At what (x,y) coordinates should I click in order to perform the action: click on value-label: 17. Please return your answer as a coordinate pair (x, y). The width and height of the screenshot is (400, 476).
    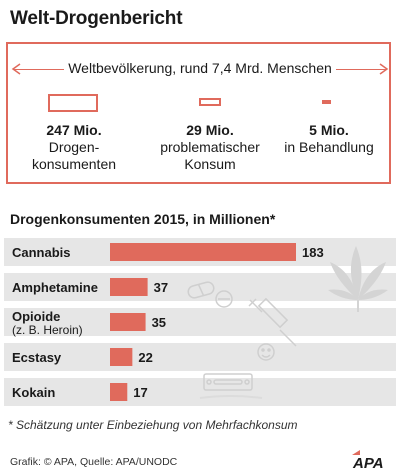
    Looking at the image, I should click on (140, 392).